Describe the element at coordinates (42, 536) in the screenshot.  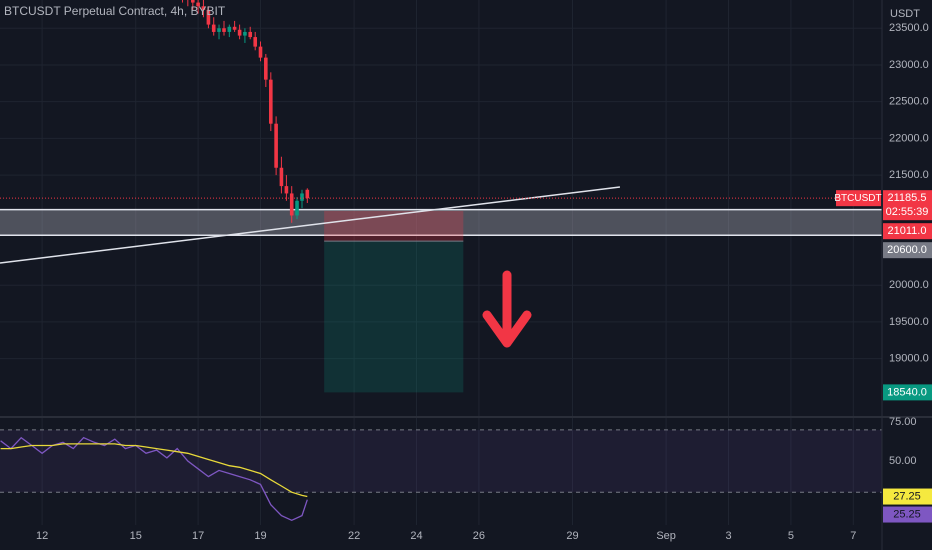
I see `x-tick-label: 12` at that location.